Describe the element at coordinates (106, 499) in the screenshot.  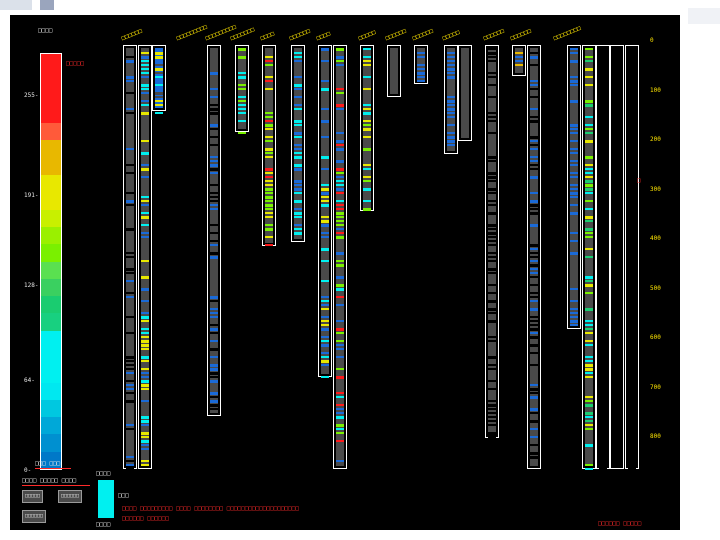
I see `knob-slider` at that location.